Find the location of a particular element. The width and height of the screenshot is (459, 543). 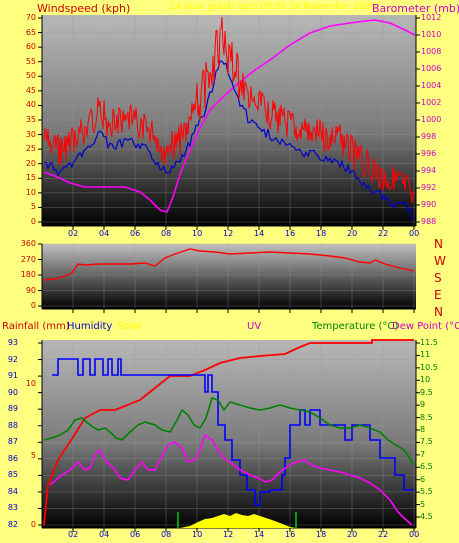

axis-tick-label: 994 is located at coordinates (429, 170).